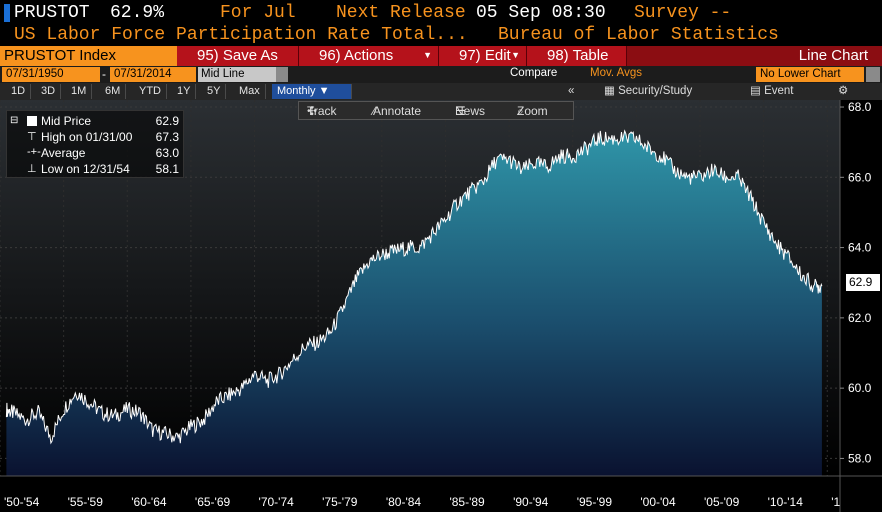  What do you see at coordinates (258, 13) in the screenshot?
I see `for-period: For Jul` at bounding box center [258, 13].